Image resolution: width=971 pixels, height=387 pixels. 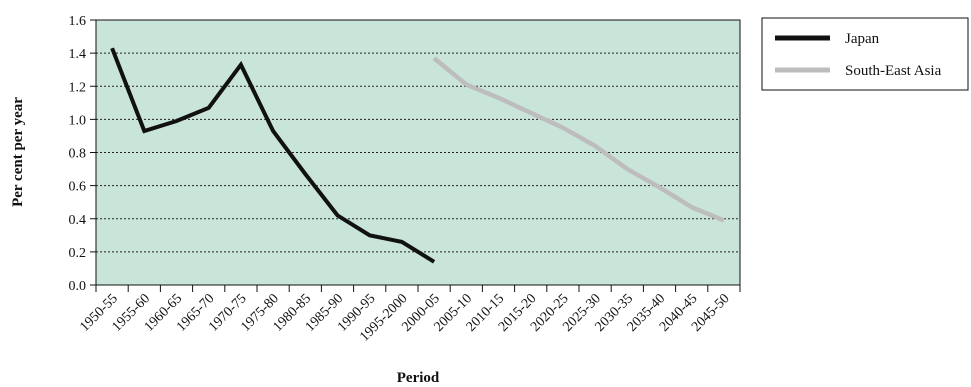 What do you see at coordinates (18, 152) in the screenshot?
I see `y-axis-title: Per cent per year` at bounding box center [18, 152].